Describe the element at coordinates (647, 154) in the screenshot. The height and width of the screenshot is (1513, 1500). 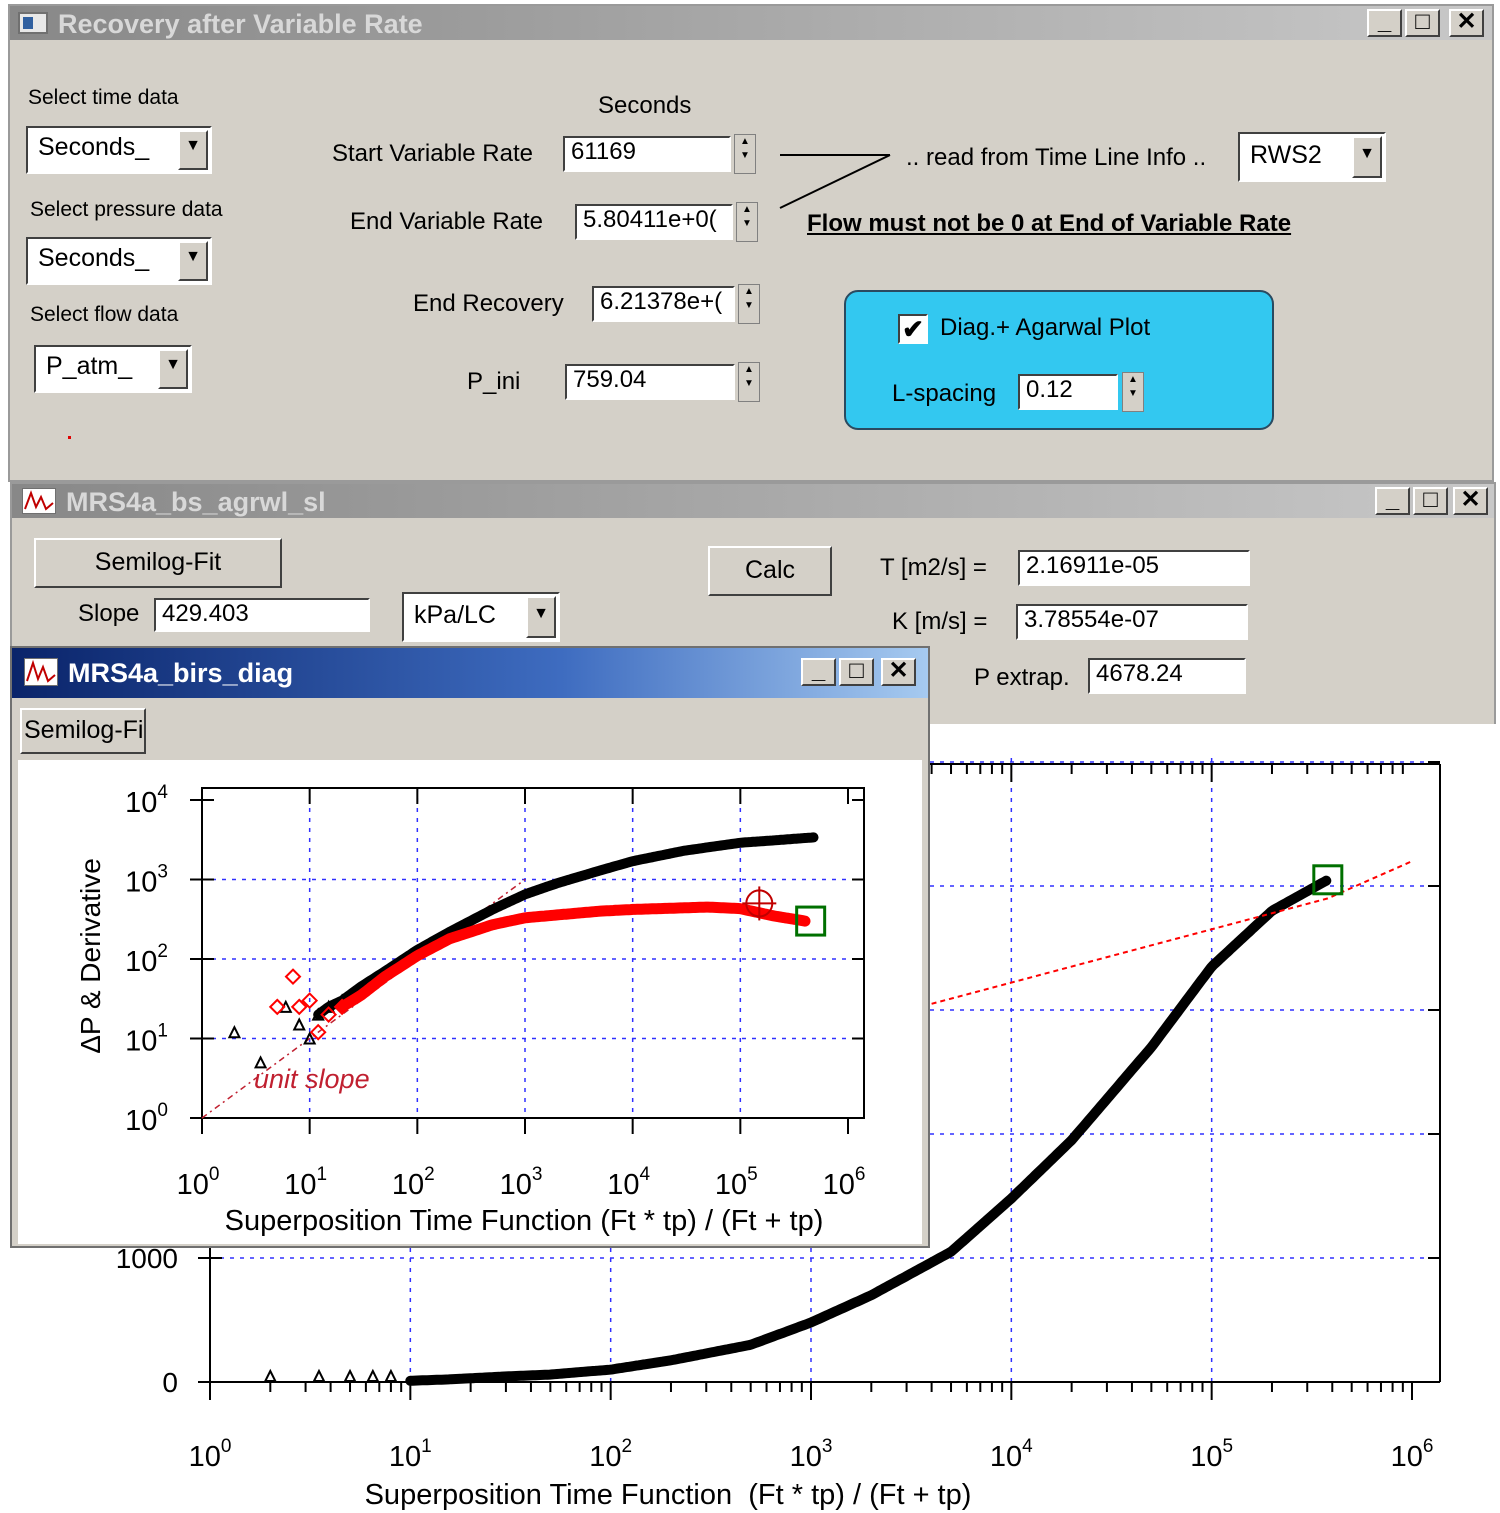
I see `start-variable-rate-input: 61169` at that location.